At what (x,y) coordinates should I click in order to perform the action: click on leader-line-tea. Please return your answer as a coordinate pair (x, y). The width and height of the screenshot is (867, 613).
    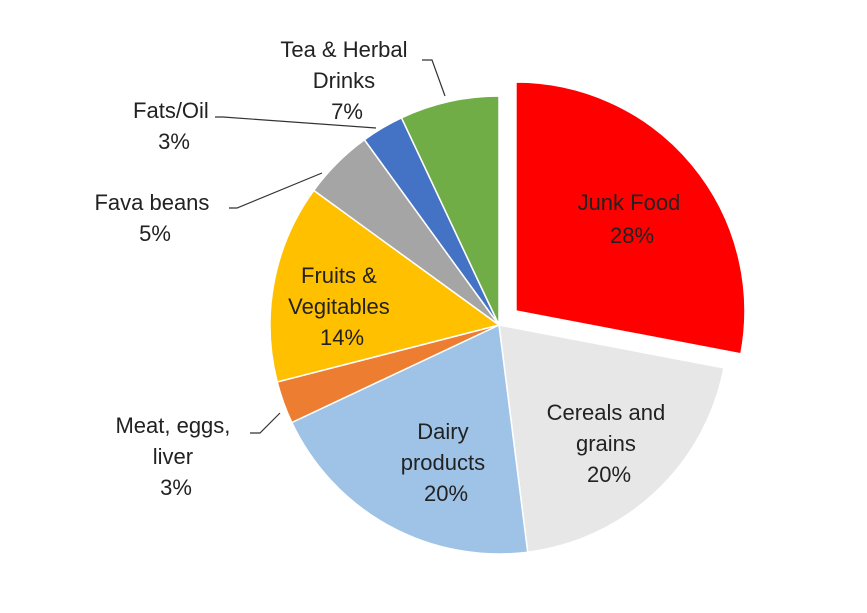
    Looking at the image, I should click on (434, 78).